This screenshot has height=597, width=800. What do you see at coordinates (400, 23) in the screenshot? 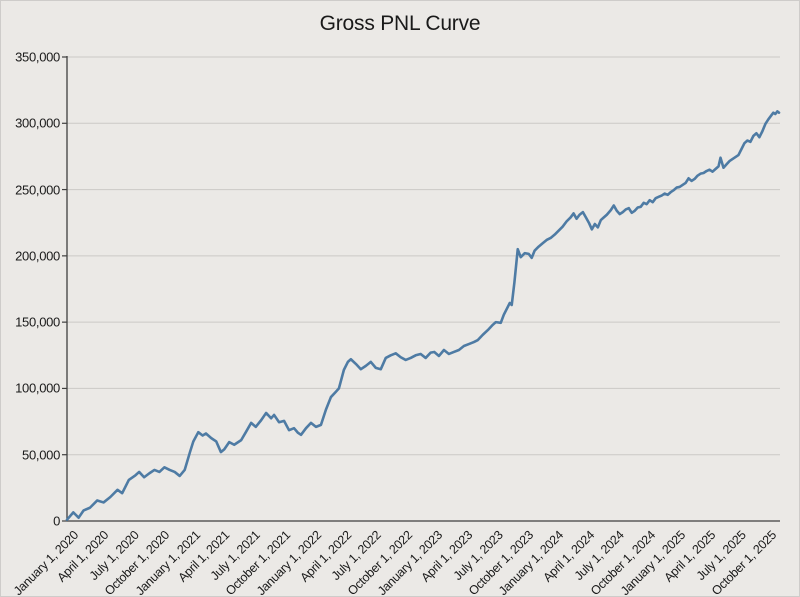
I see `chart-title: Gross PNL Curve` at bounding box center [400, 23].